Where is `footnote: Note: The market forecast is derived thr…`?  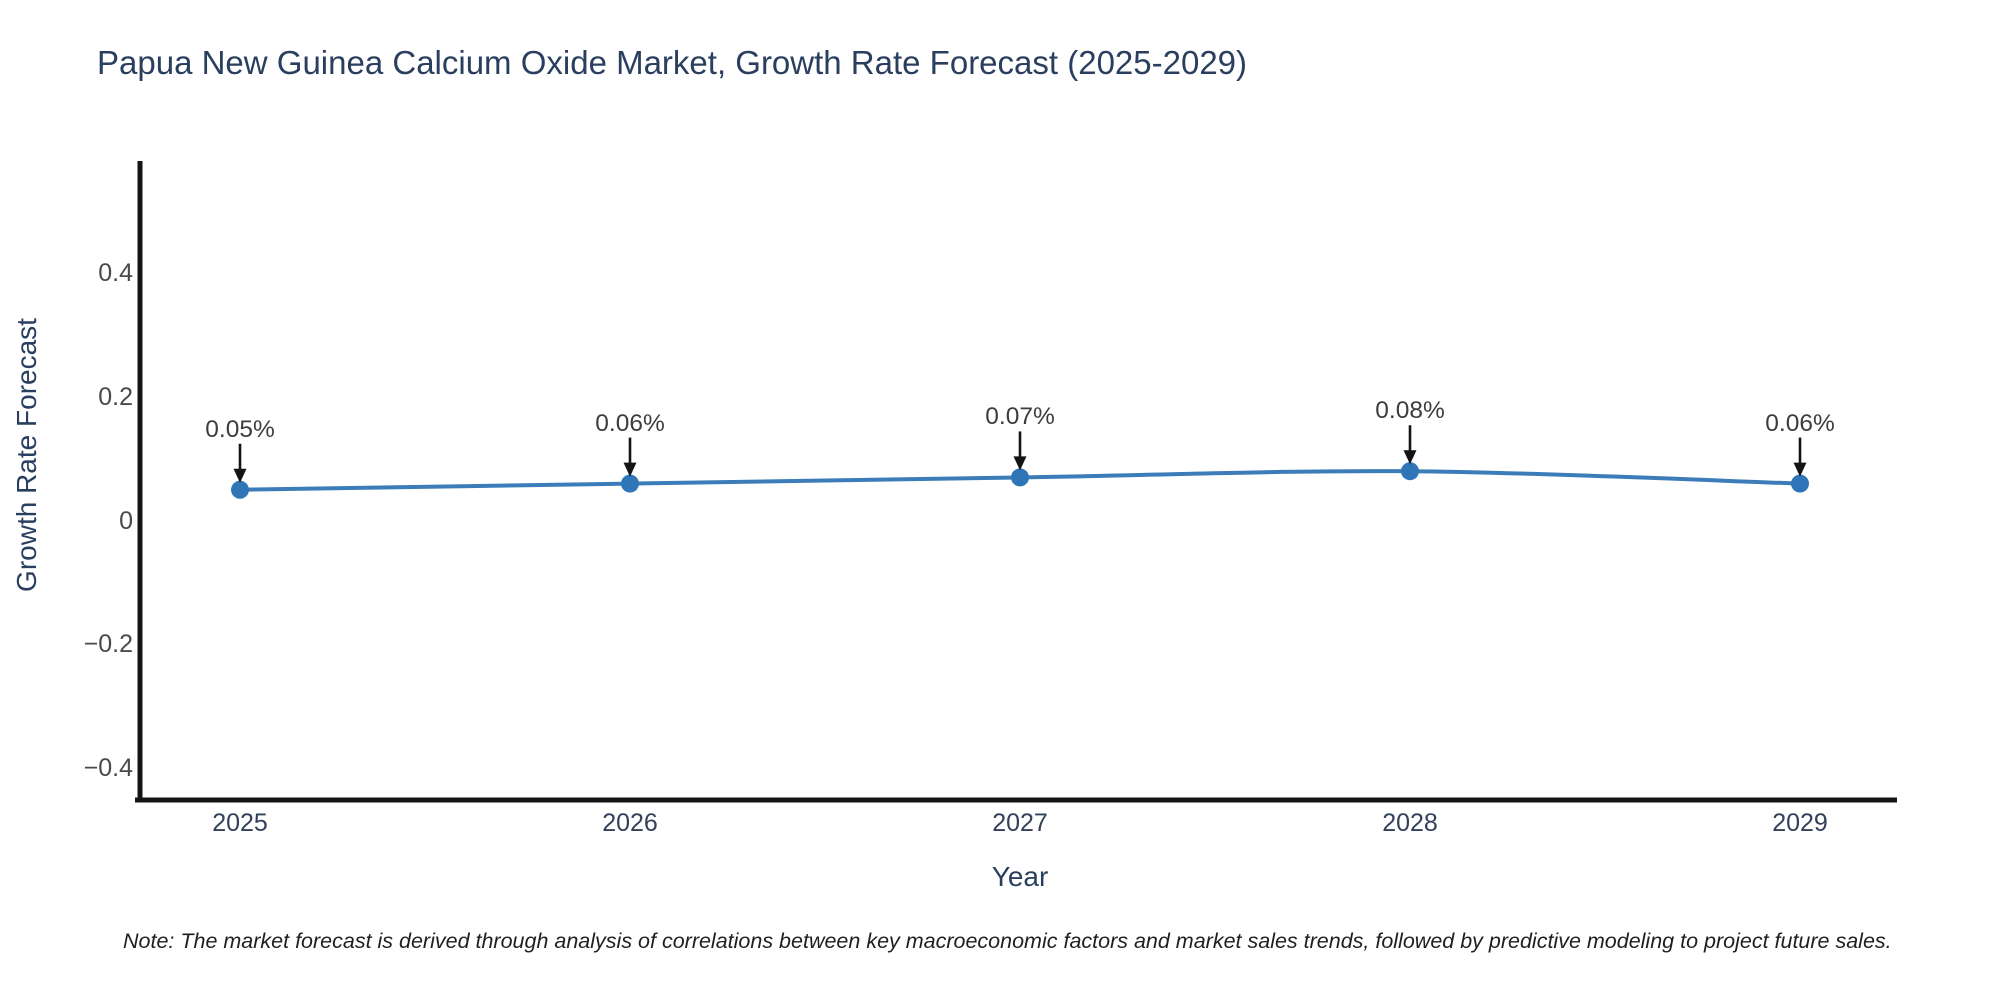 footnote: Note: The market forecast is derived thr… is located at coordinates (1007, 941).